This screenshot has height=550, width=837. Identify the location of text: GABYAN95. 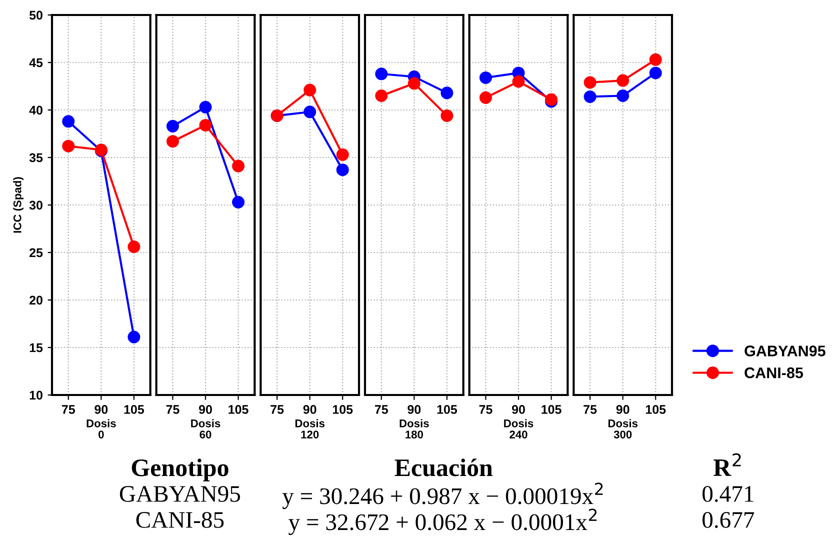
(180, 494).